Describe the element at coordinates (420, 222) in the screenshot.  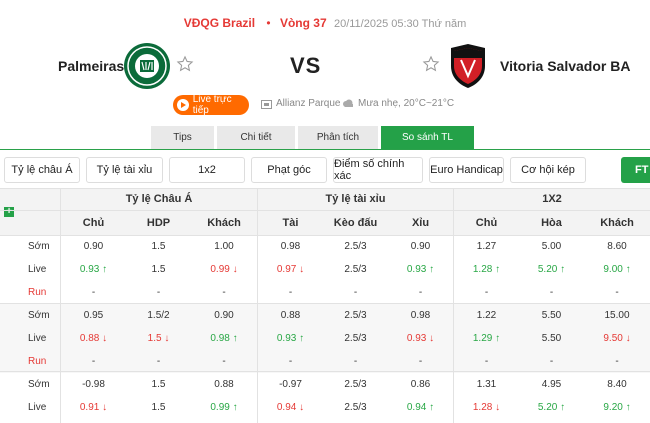
I see `col-header: Xỉu` at that location.